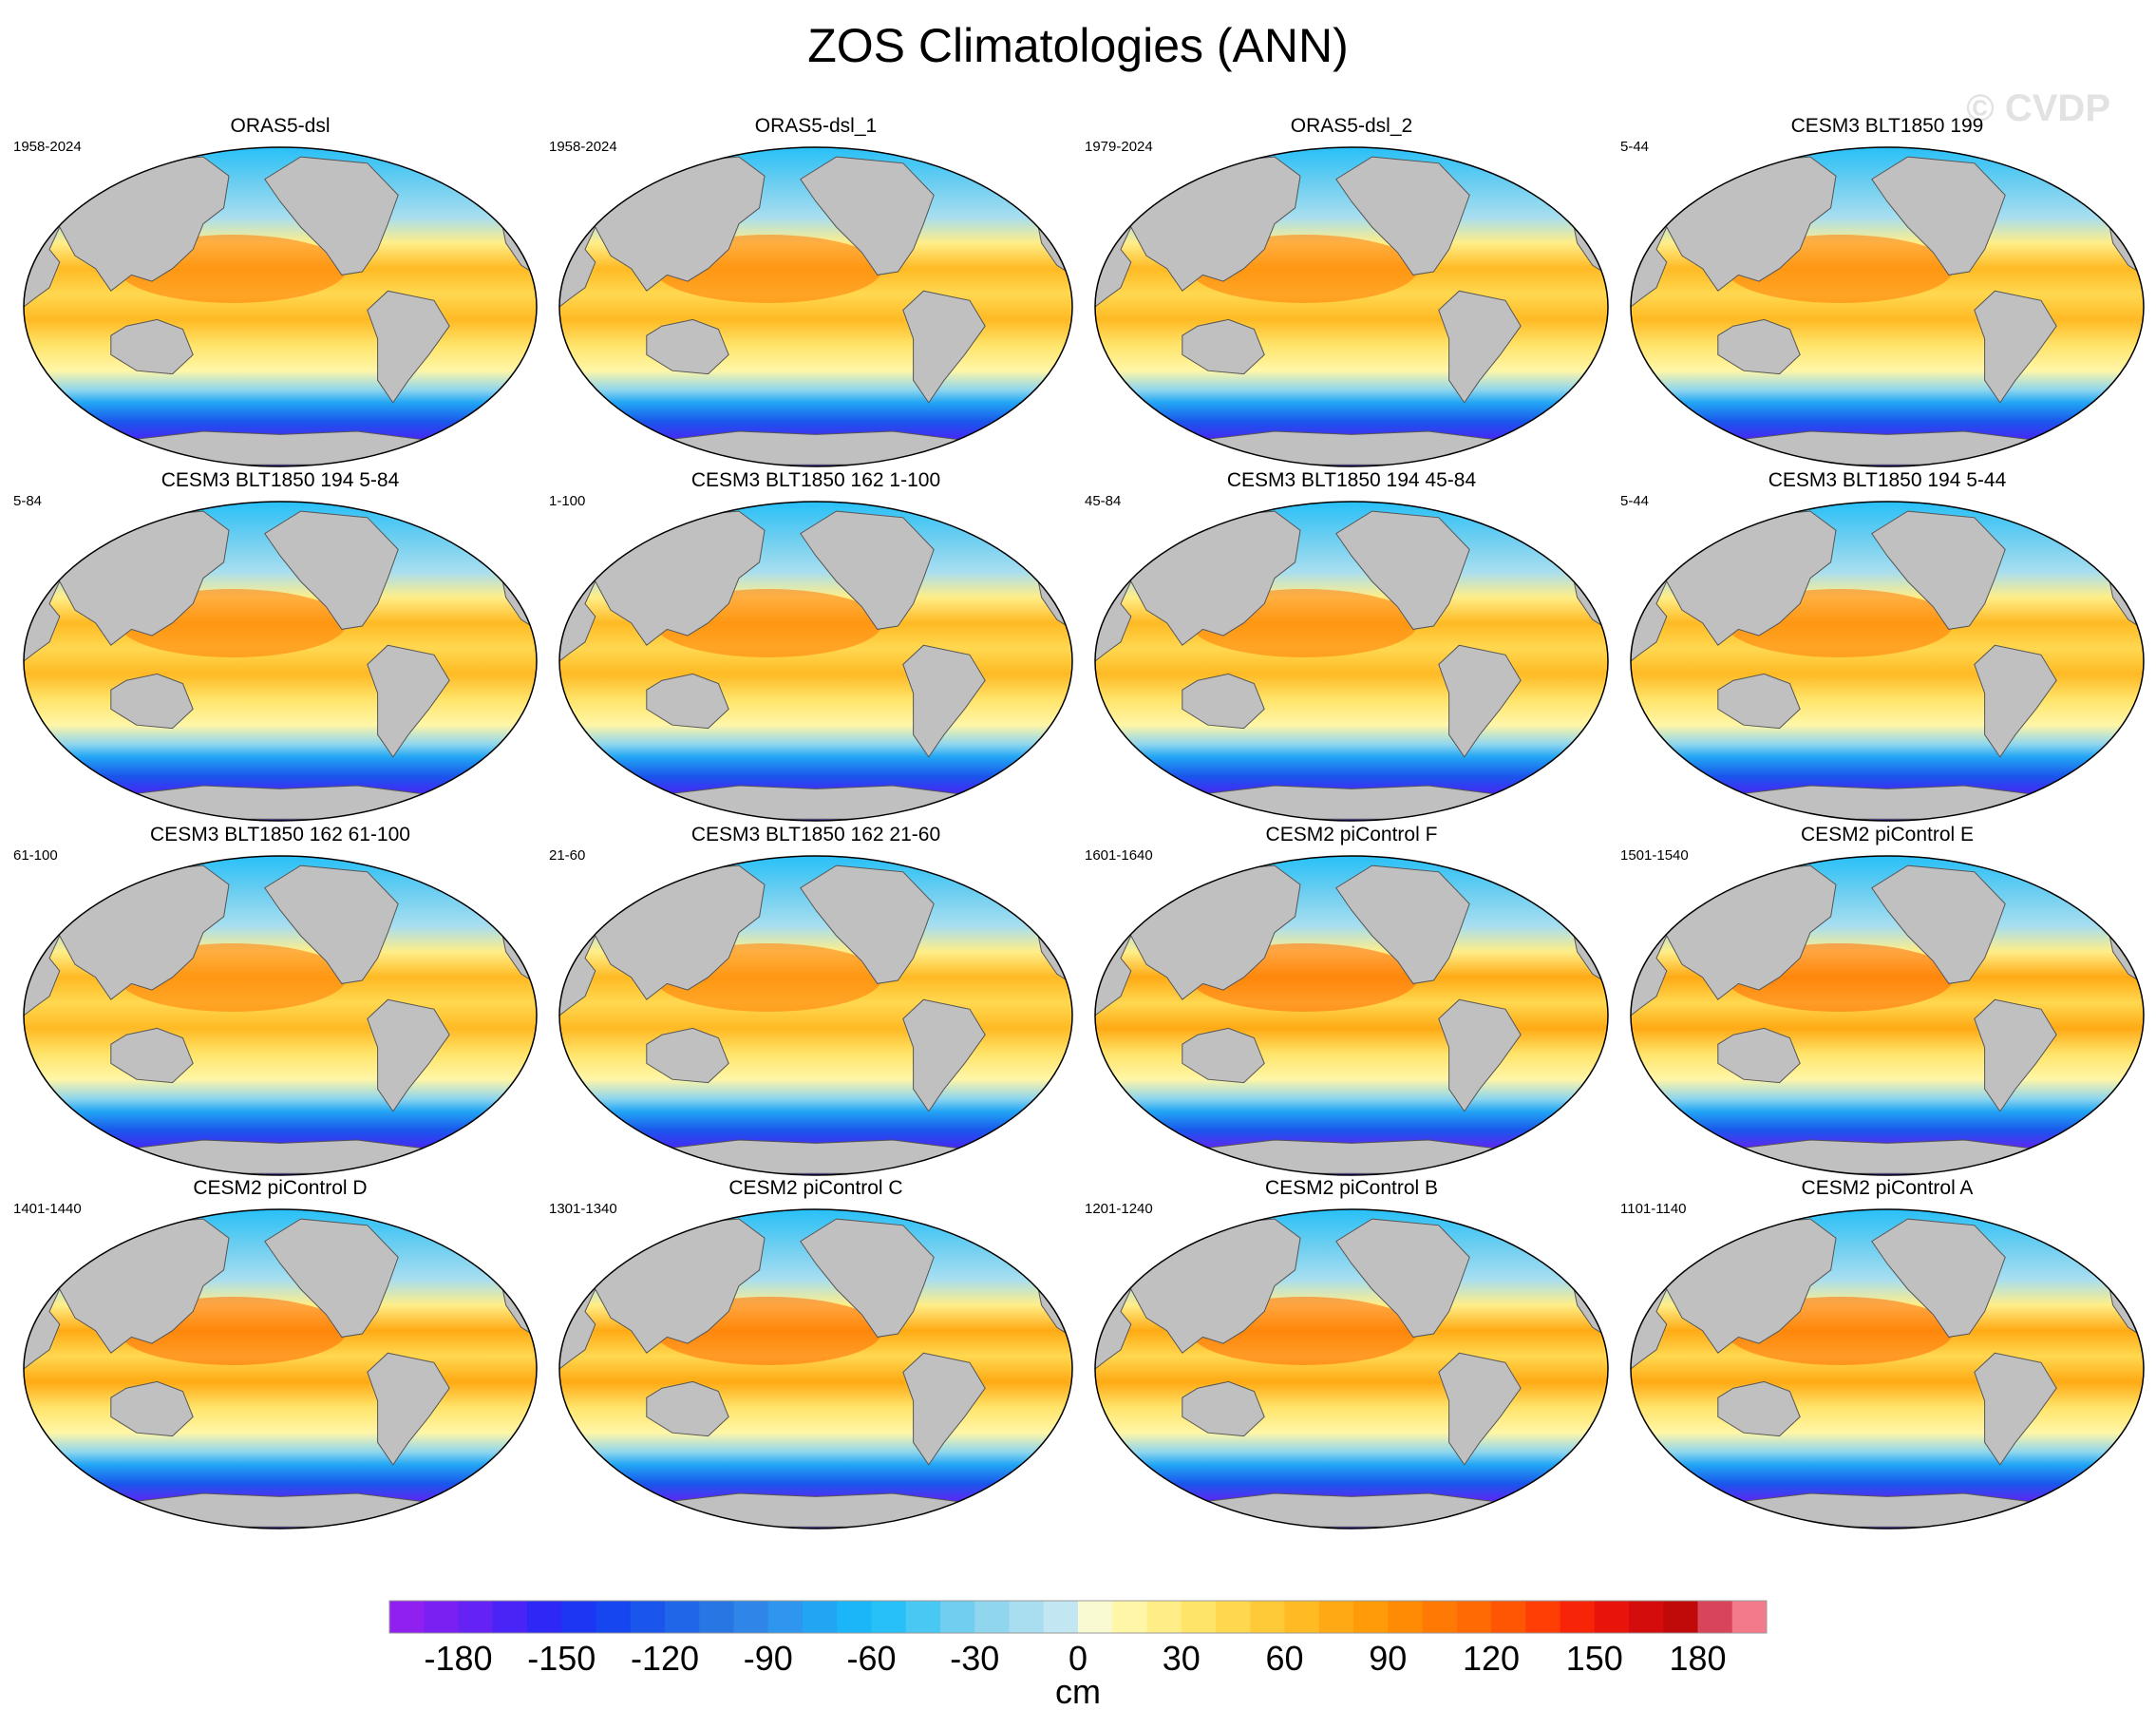  Describe the element at coordinates (1888, 835) in the screenshot. I see `panel-title: CESM2 piControl E` at that location.